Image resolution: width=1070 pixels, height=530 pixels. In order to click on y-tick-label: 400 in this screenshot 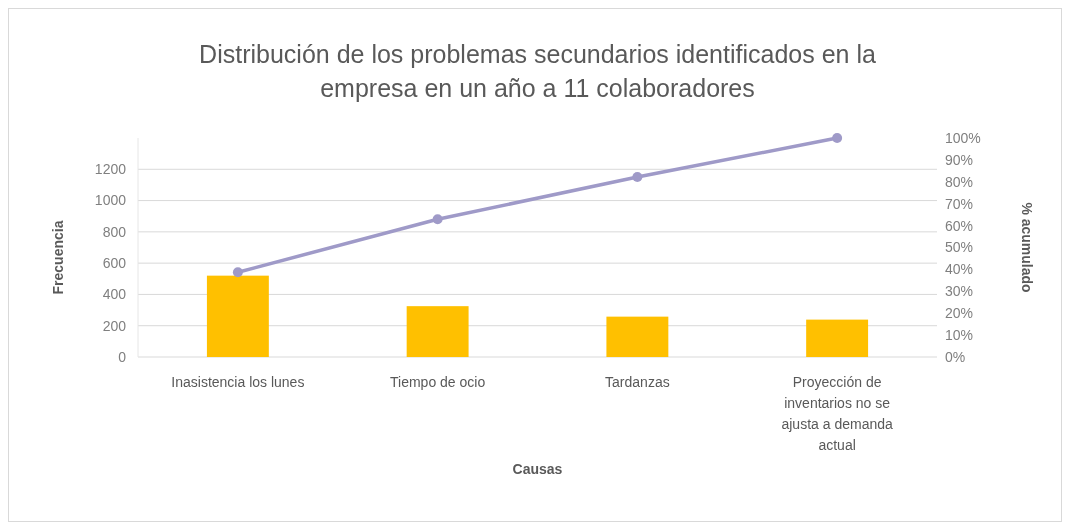, I will do `click(114, 294)`.